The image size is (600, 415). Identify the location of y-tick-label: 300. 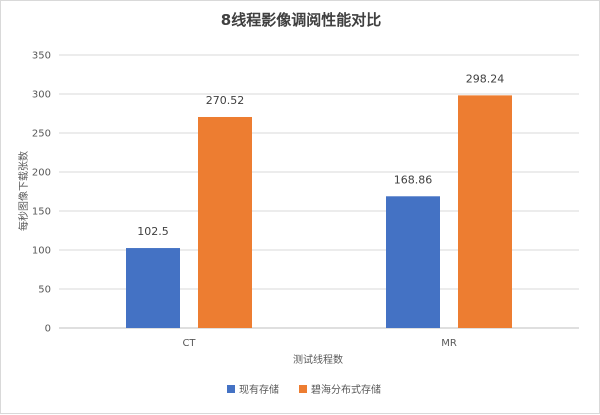
(41, 95).